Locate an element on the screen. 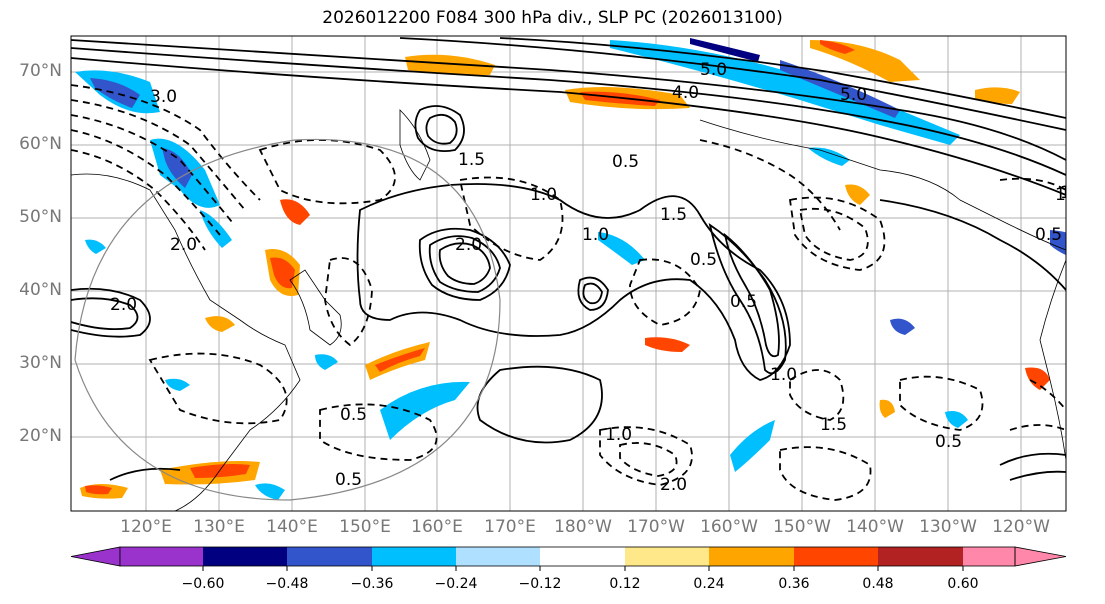 This screenshot has width=1105, height=604. longitude-label: 150°E is located at coordinates (365, 527).